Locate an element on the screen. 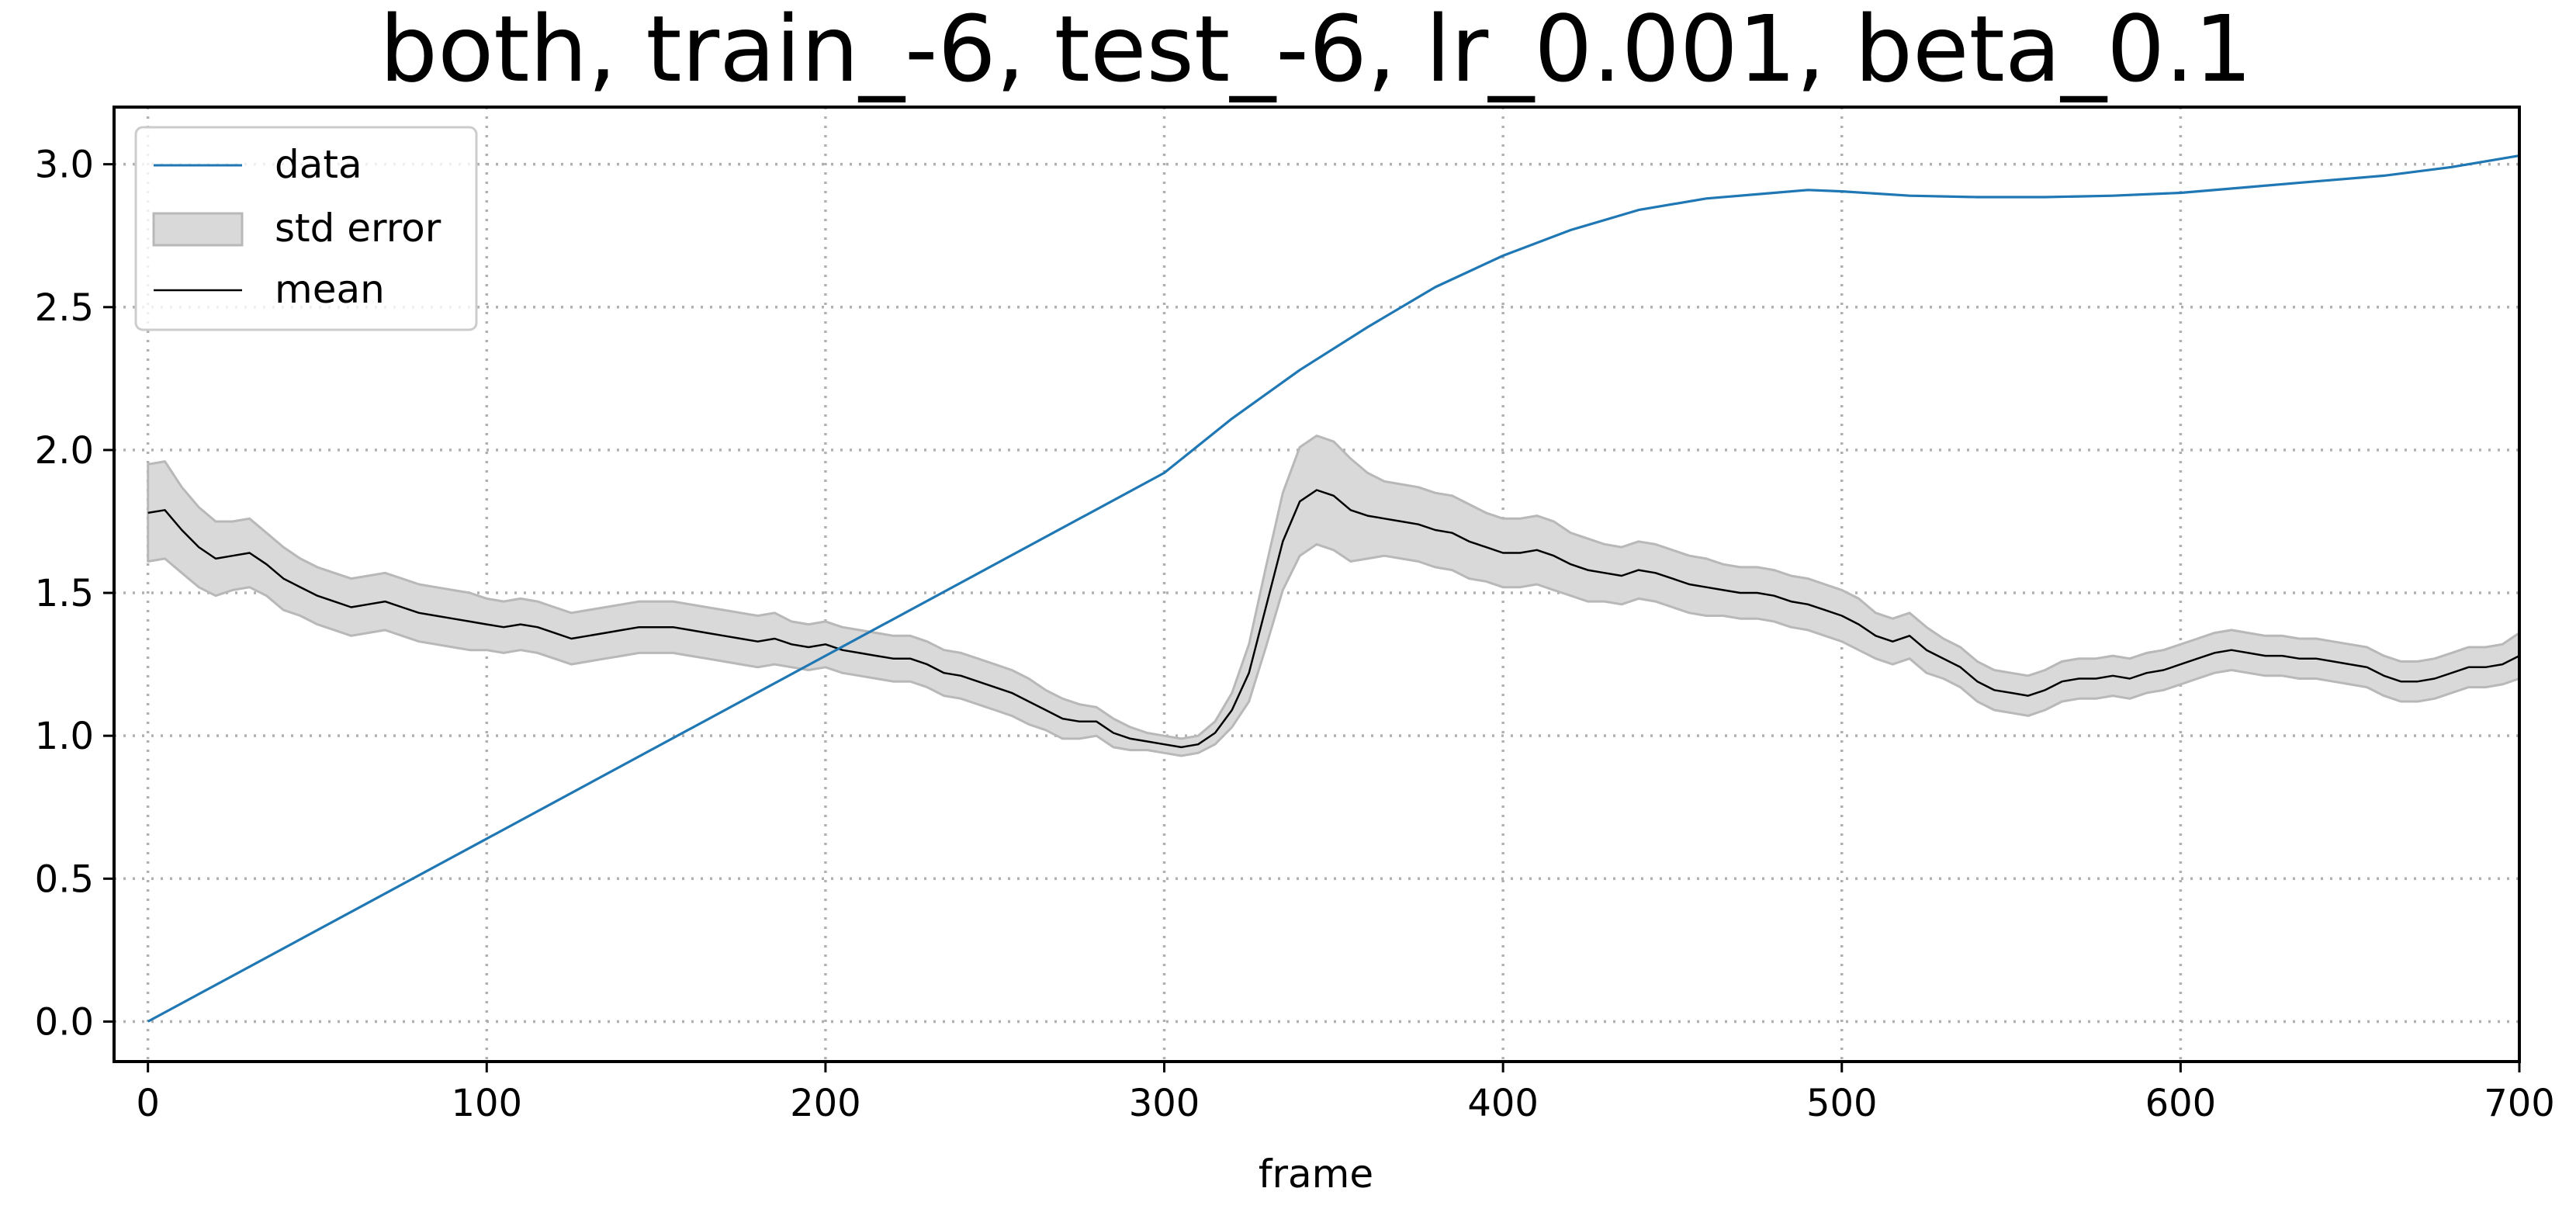 This screenshot has height=1209, width=2576. y-tick-label-6: 3.0 is located at coordinates (64, 165).